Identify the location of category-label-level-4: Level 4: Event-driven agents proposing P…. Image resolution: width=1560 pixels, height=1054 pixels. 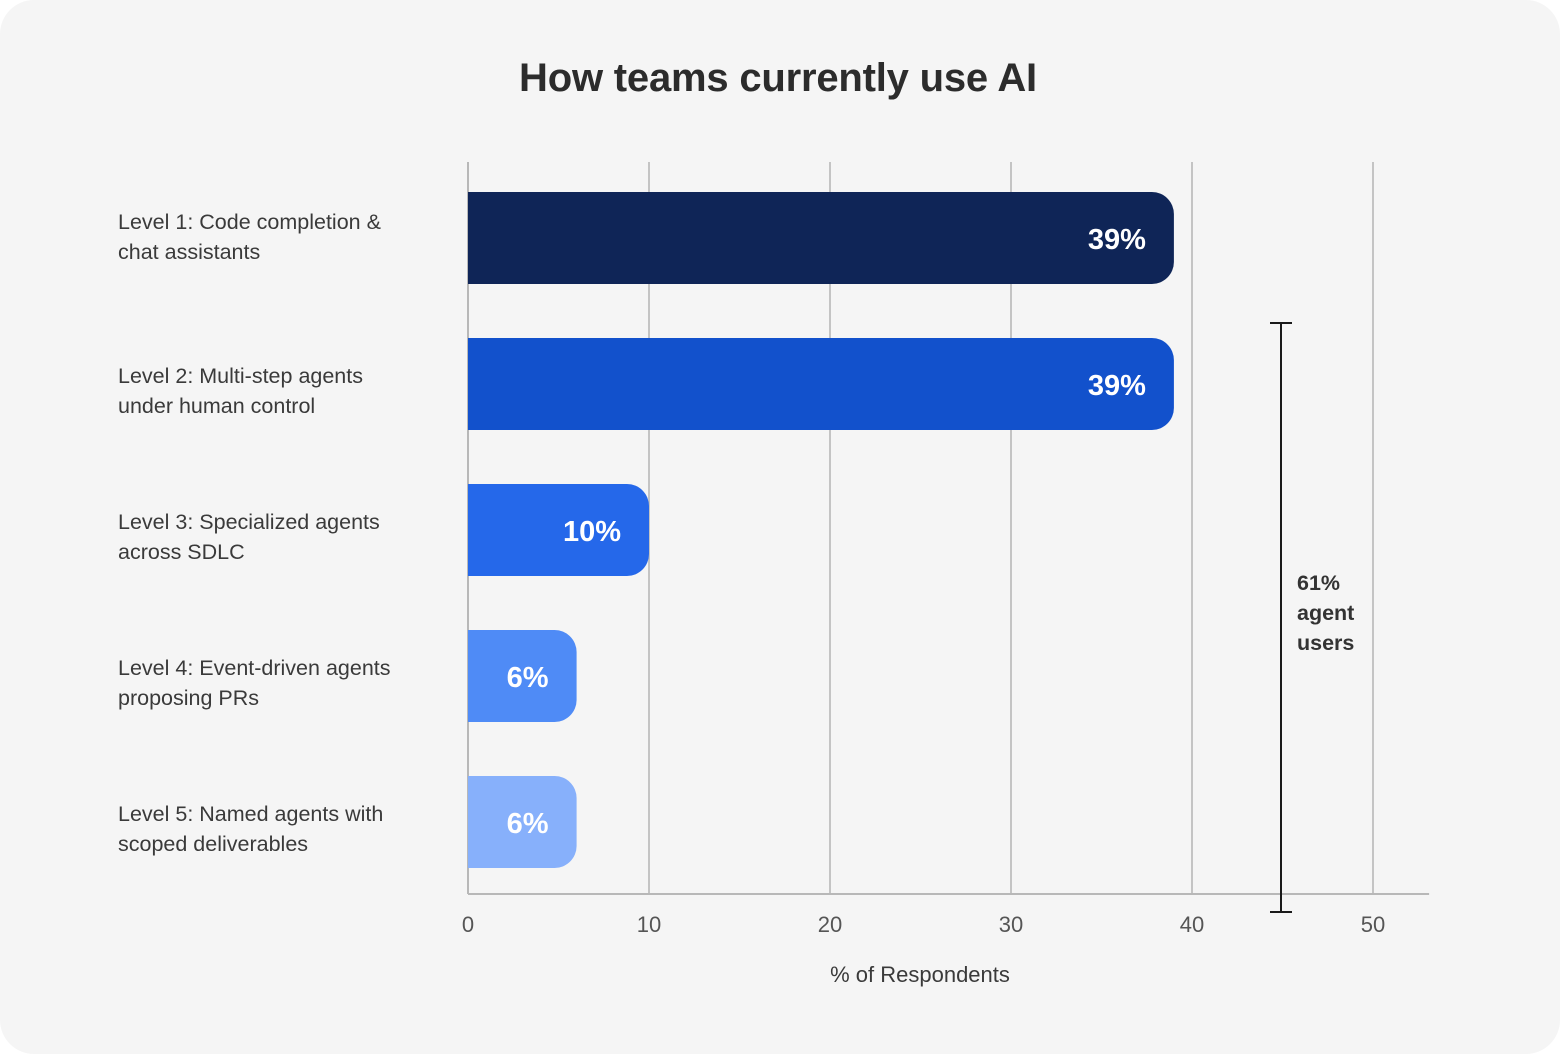
(278, 683).